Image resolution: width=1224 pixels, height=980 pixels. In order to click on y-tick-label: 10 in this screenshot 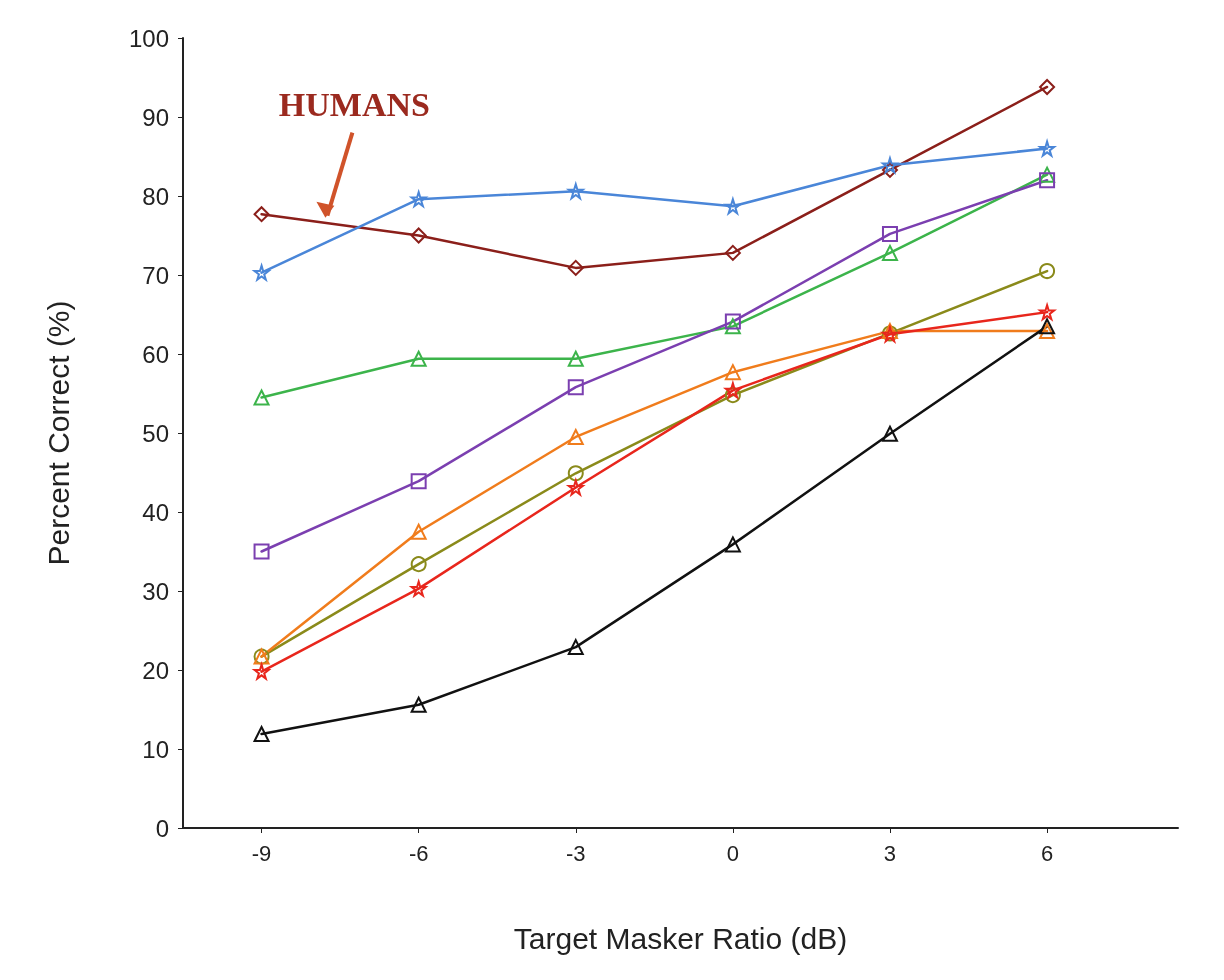, I will do `click(155, 749)`.